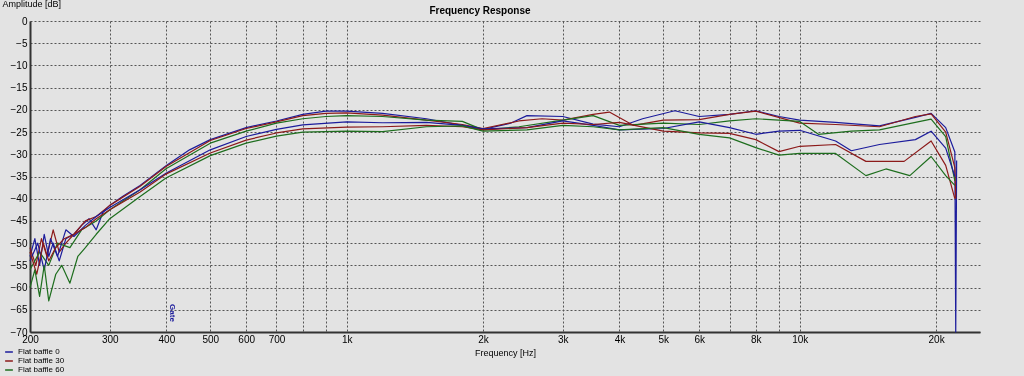  I want to click on x-tick-label: 400, so click(167, 339).